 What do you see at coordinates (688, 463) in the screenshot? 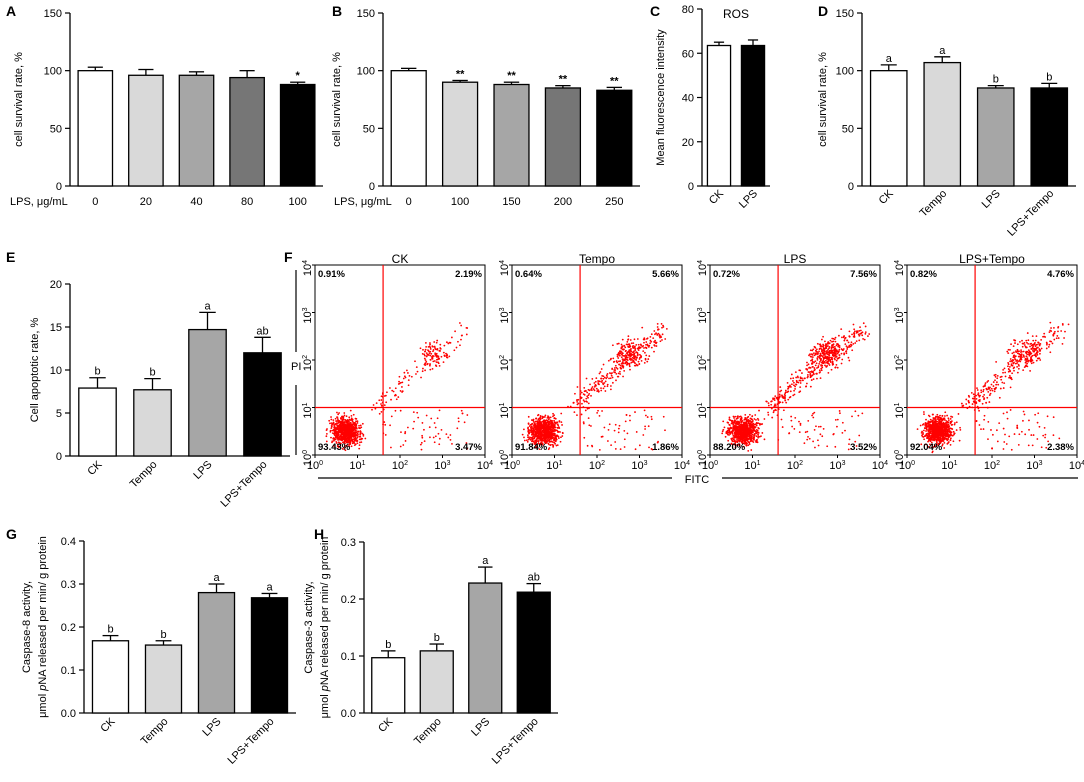
I see `tick-exponent: 4` at bounding box center [688, 463].